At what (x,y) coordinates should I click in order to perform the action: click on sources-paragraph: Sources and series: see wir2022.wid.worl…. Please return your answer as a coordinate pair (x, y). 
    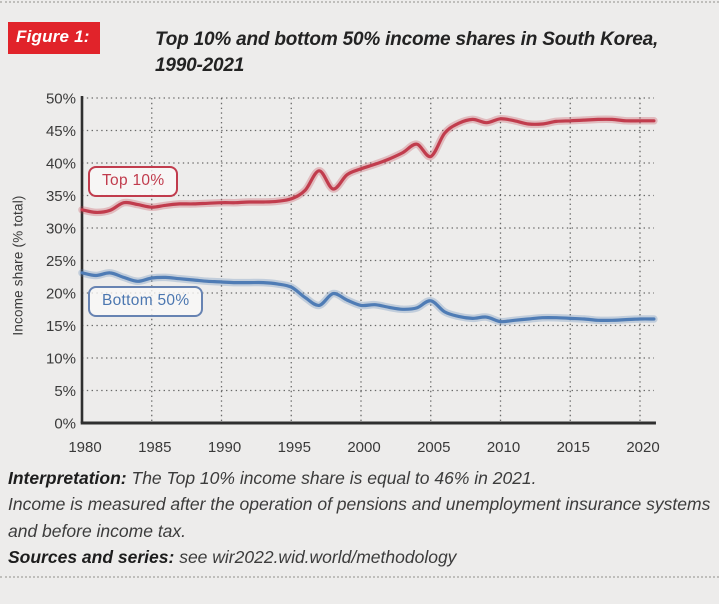
    Looking at the image, I should click on (361, 557).